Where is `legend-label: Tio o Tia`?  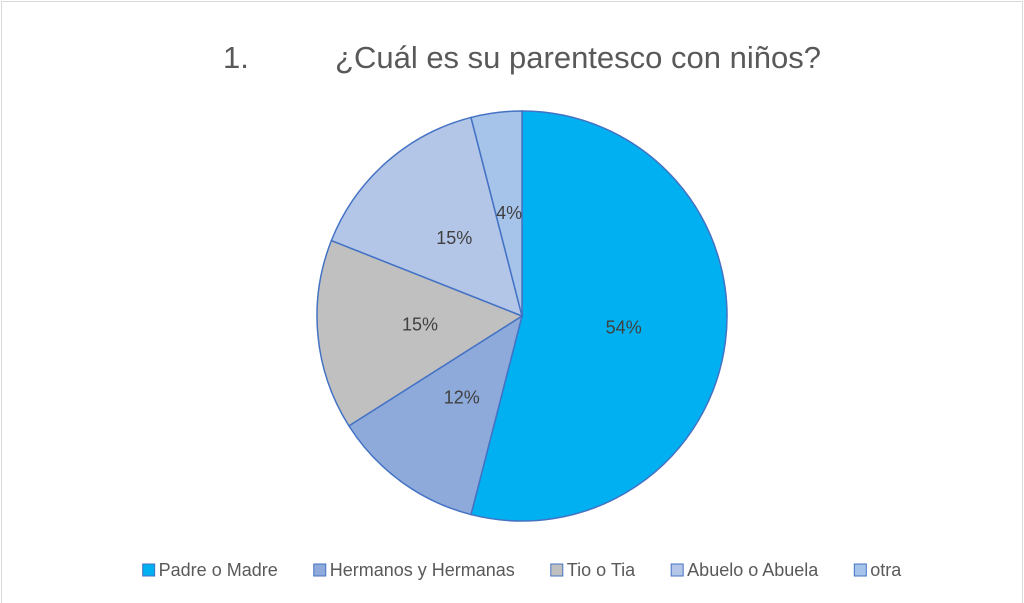 legend-label: Tio o Tia is located at coordinates (601, 570).